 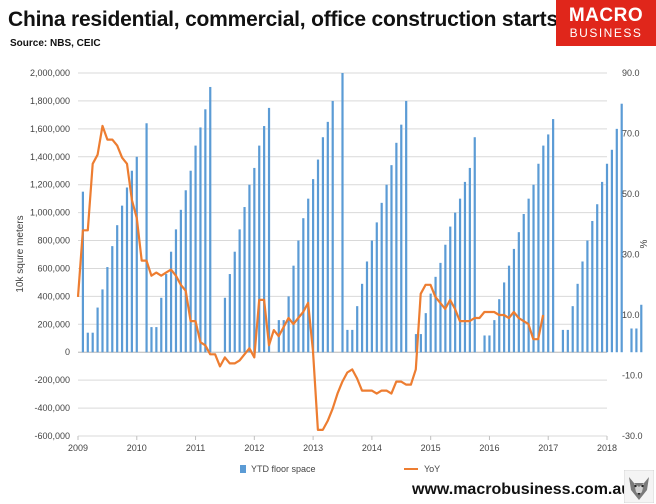 I want to click on y2-tick-label: 90.0, so click(x=631, y=73).